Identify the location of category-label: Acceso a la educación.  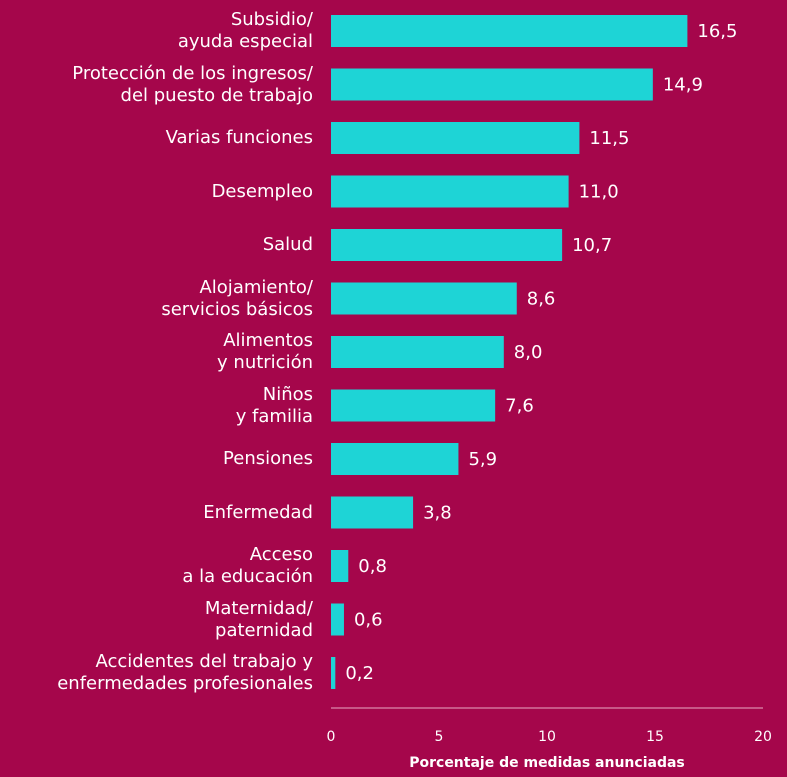
(247, 565).